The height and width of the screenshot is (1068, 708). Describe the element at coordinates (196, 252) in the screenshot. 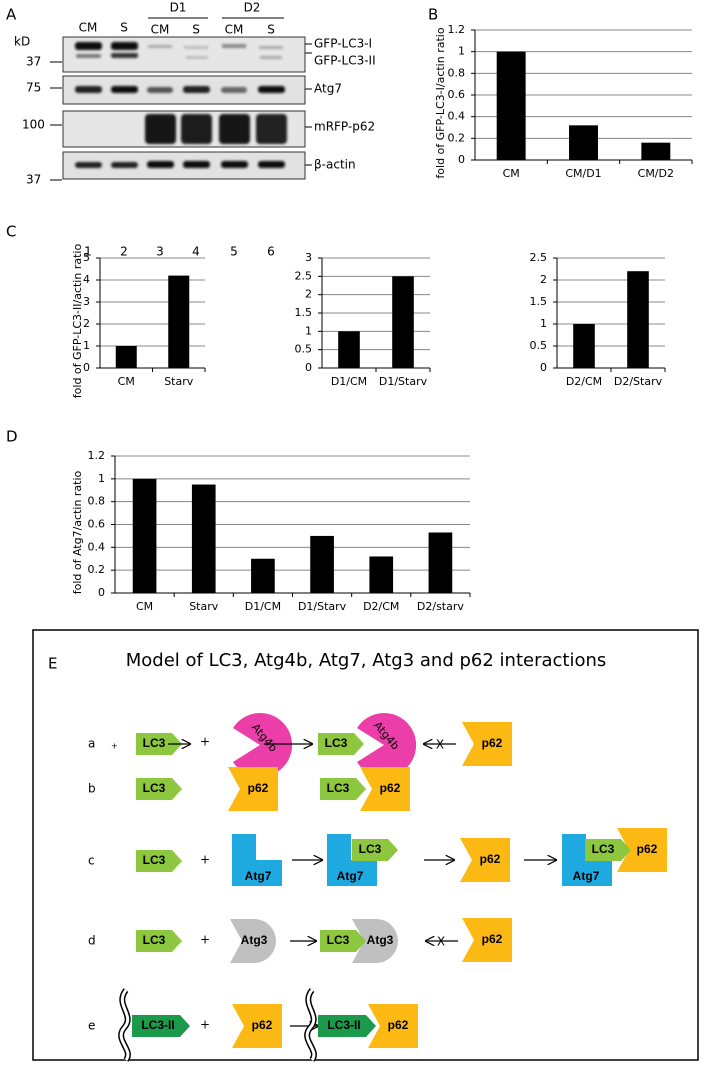

I see `lane-number: 4` at that location.